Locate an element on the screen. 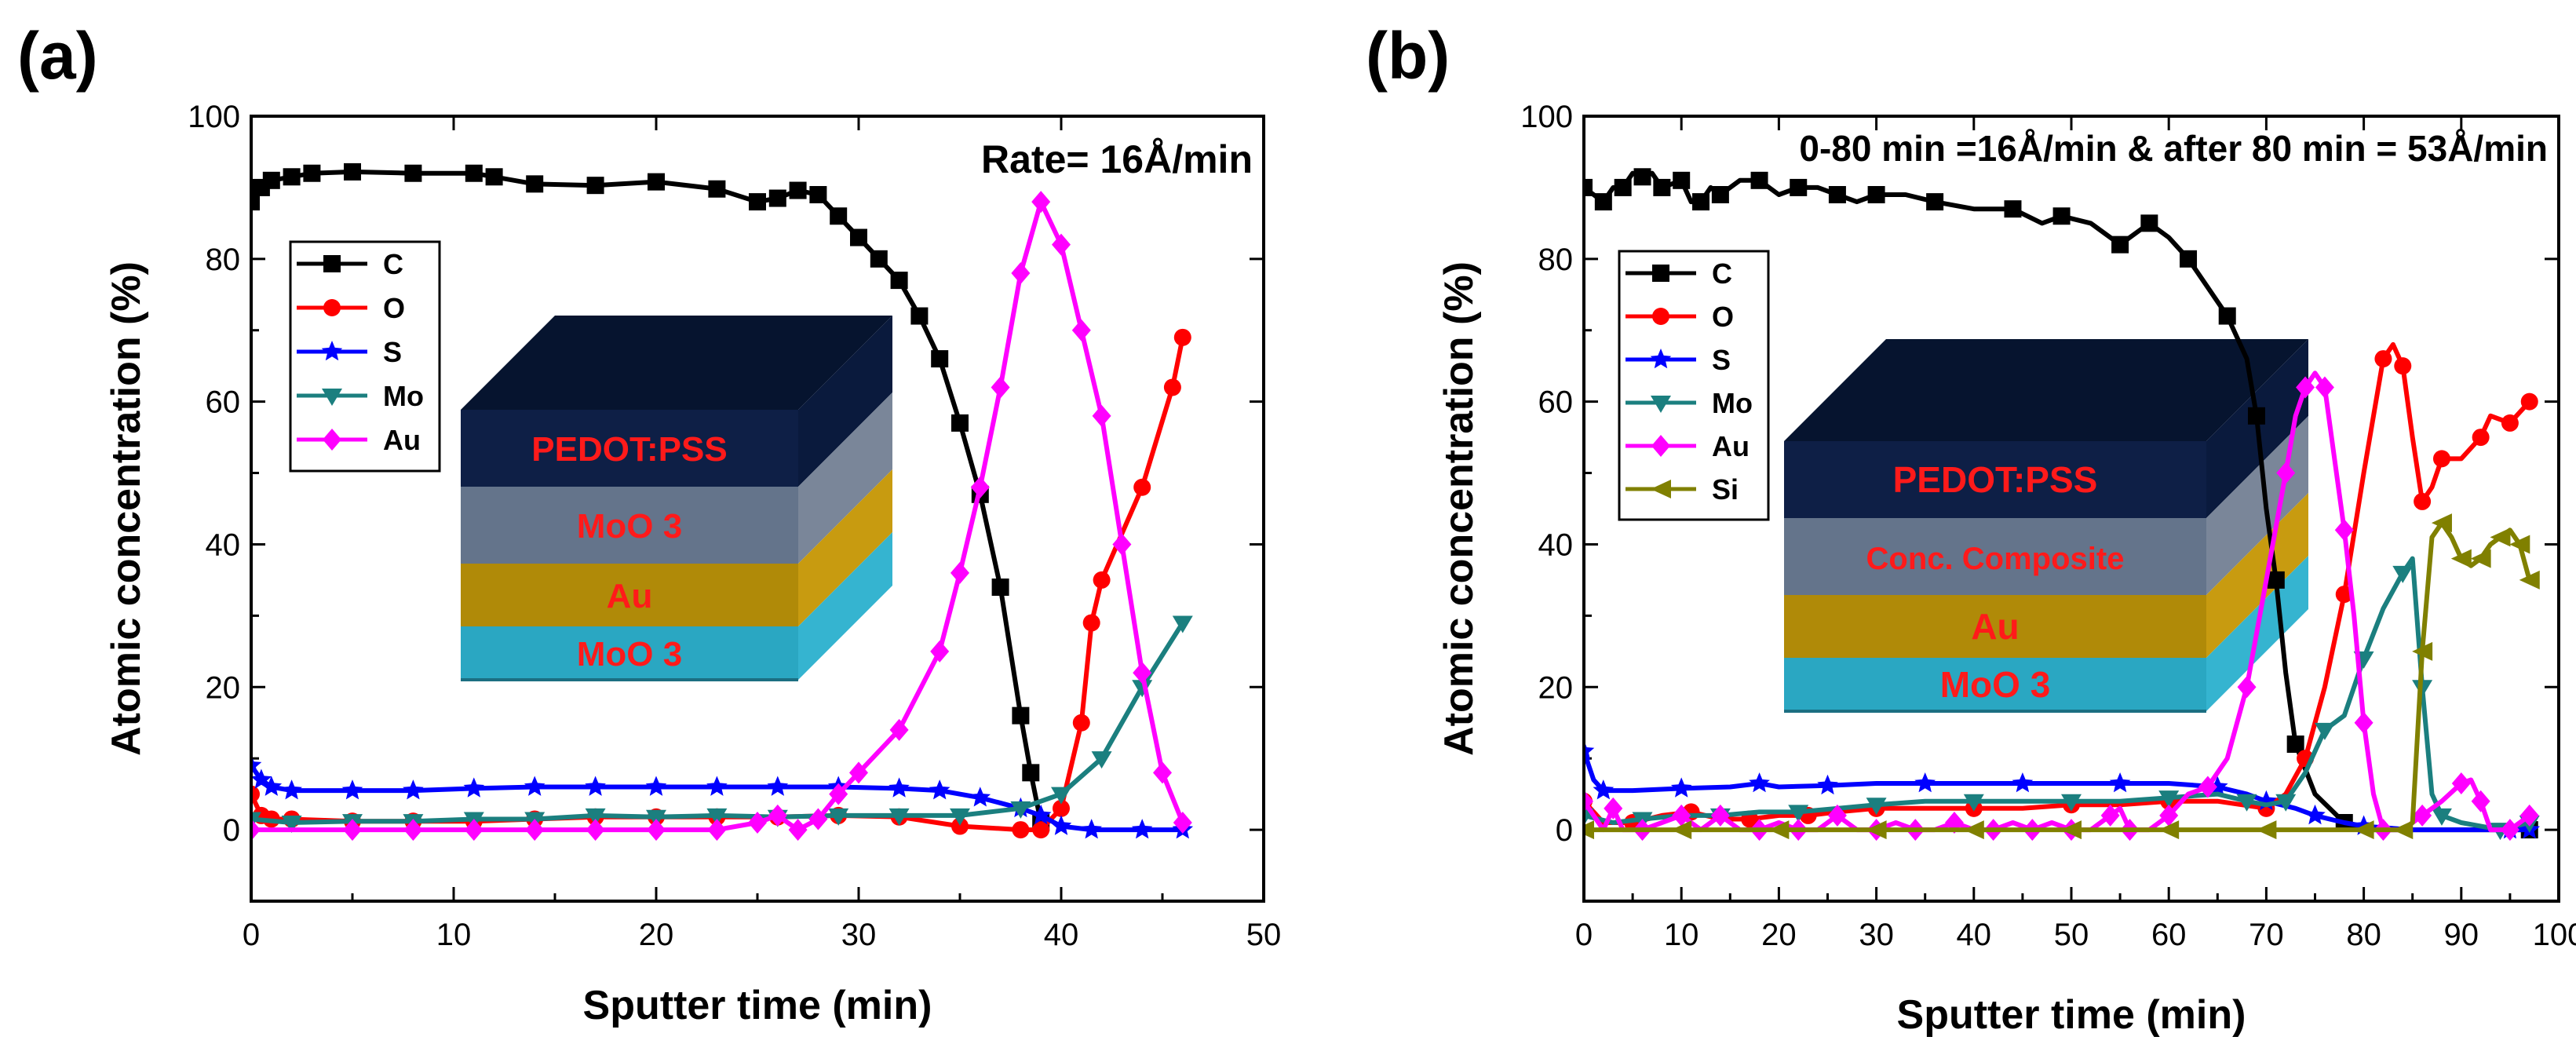  stack-layer-label: Au is located at coordinates (630, 596).